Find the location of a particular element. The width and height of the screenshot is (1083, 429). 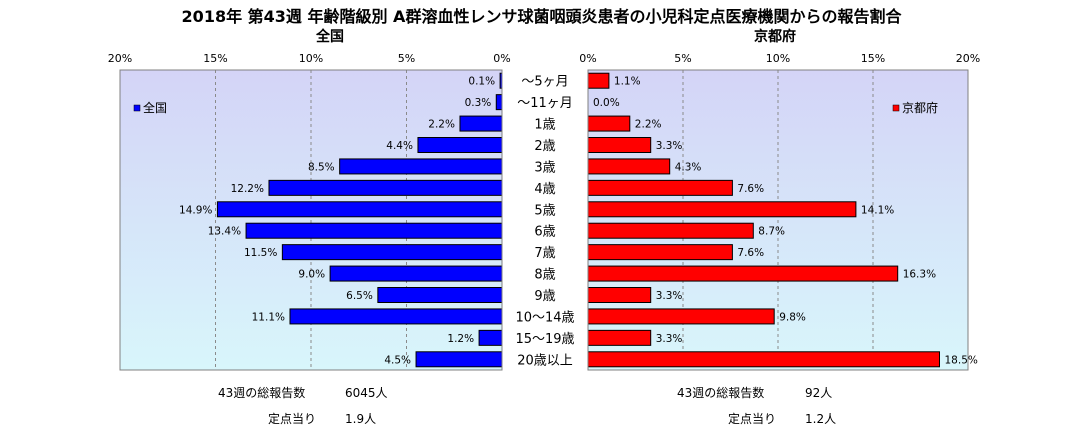

left-per-label: 定点当り is located at coordinates (292, 419).